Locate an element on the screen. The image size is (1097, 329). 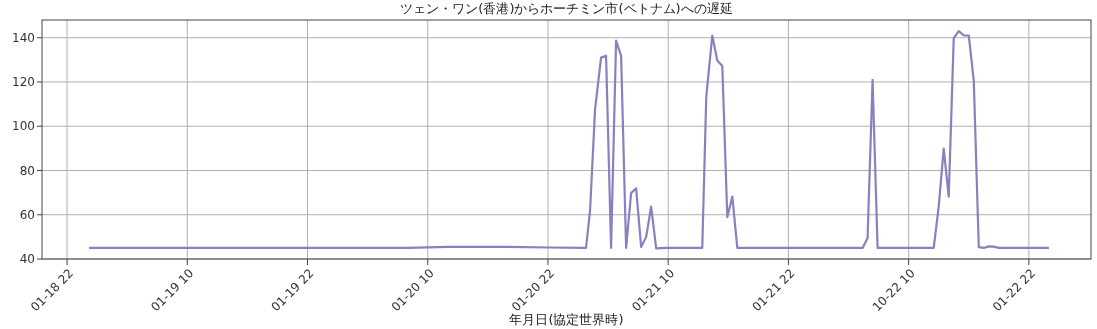
y-tick-label: 40 is located at coordinates (27, 259).